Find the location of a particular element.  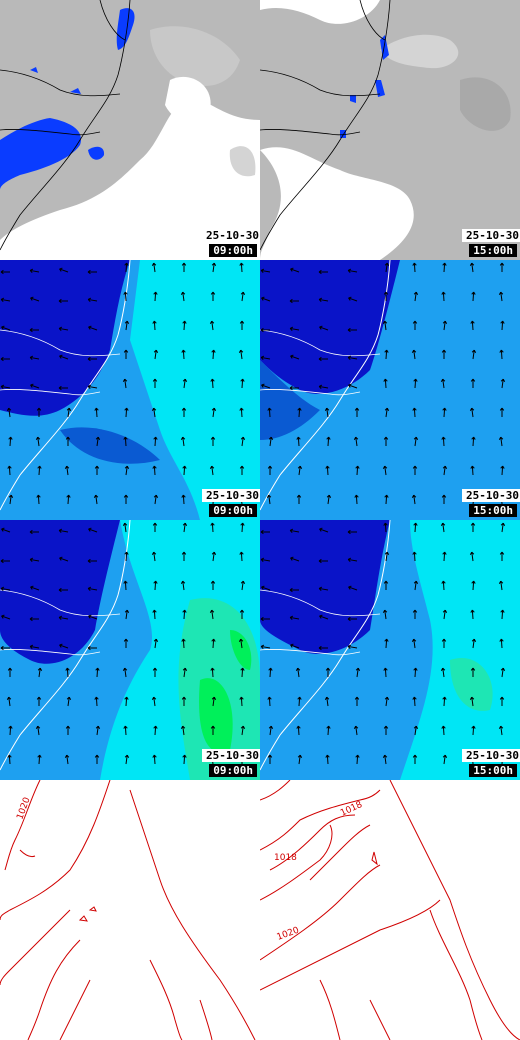

wind-arrows is located at coordinates (123, 385).